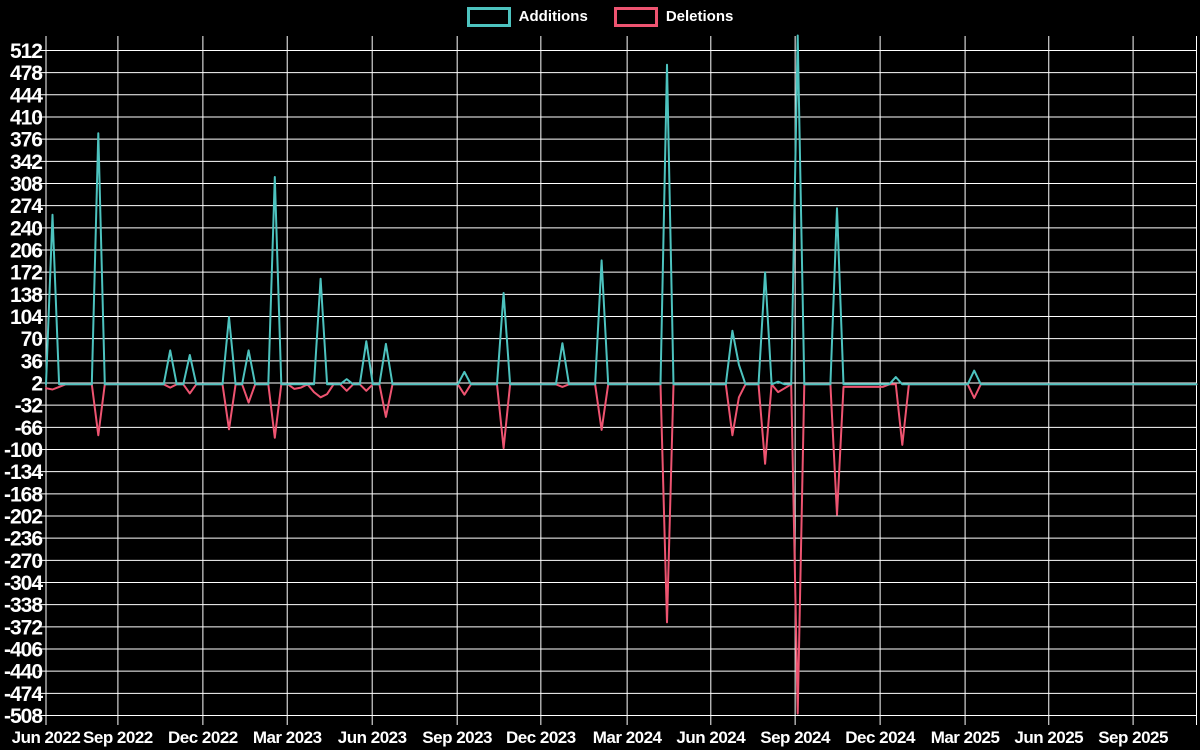 This screenshot has height=750, width=1200. What do you see at coordinates (23, 716) in the screenshot?
I see `y-tick-label: -508` at bounding box center [23, 716].